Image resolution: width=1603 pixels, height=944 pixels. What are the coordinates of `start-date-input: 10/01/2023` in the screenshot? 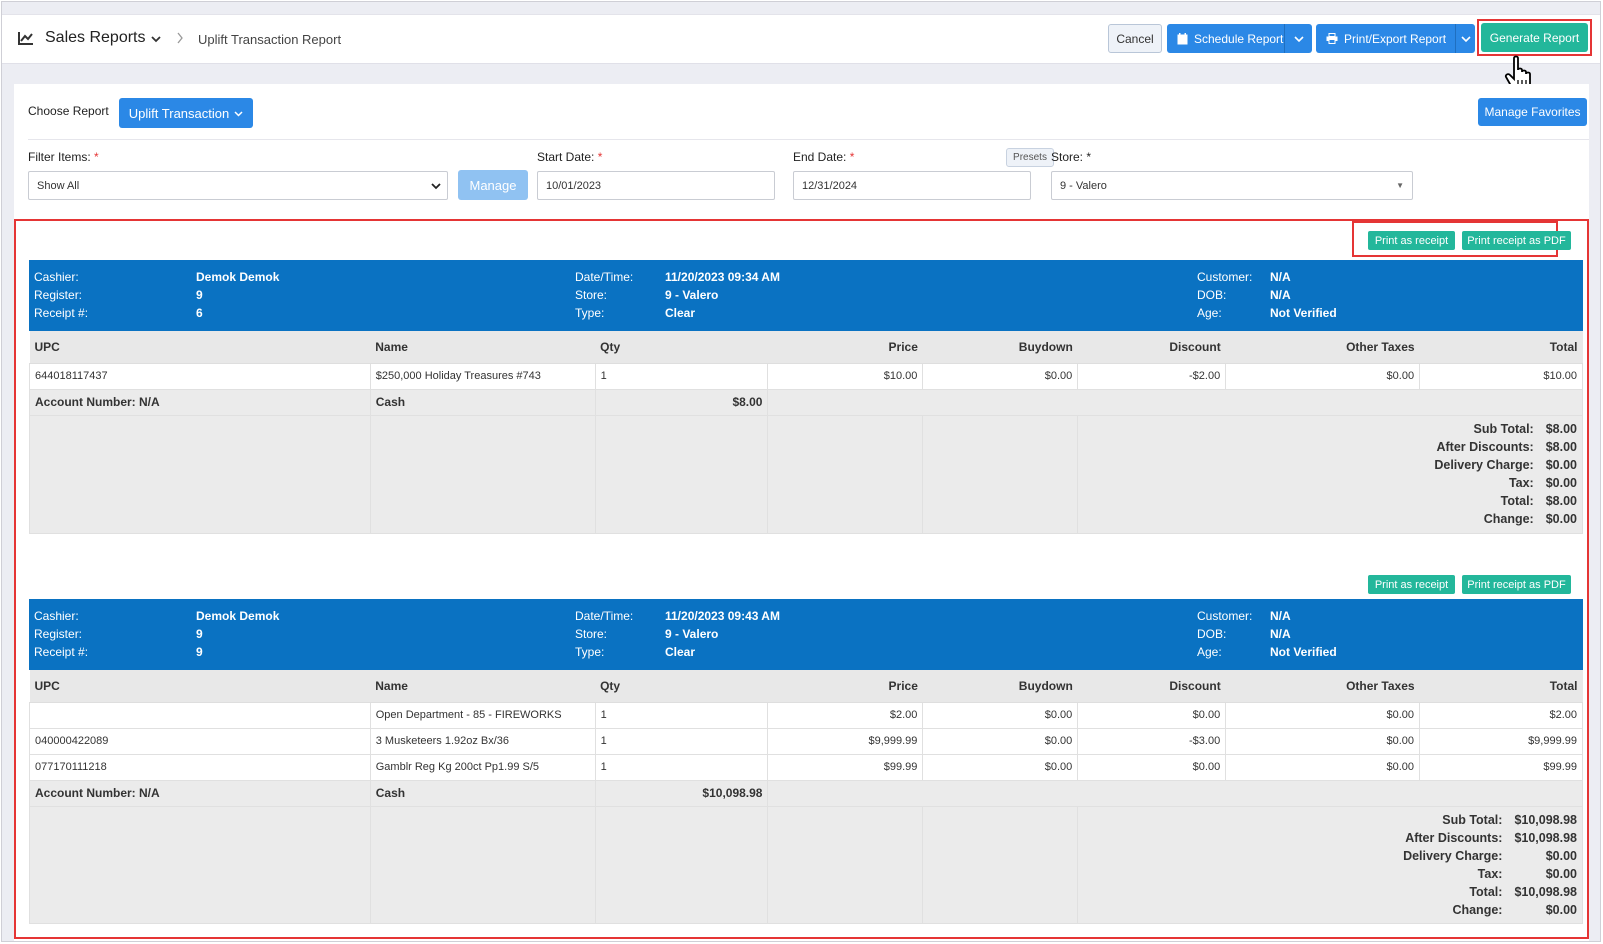 It's located at (656, 185).